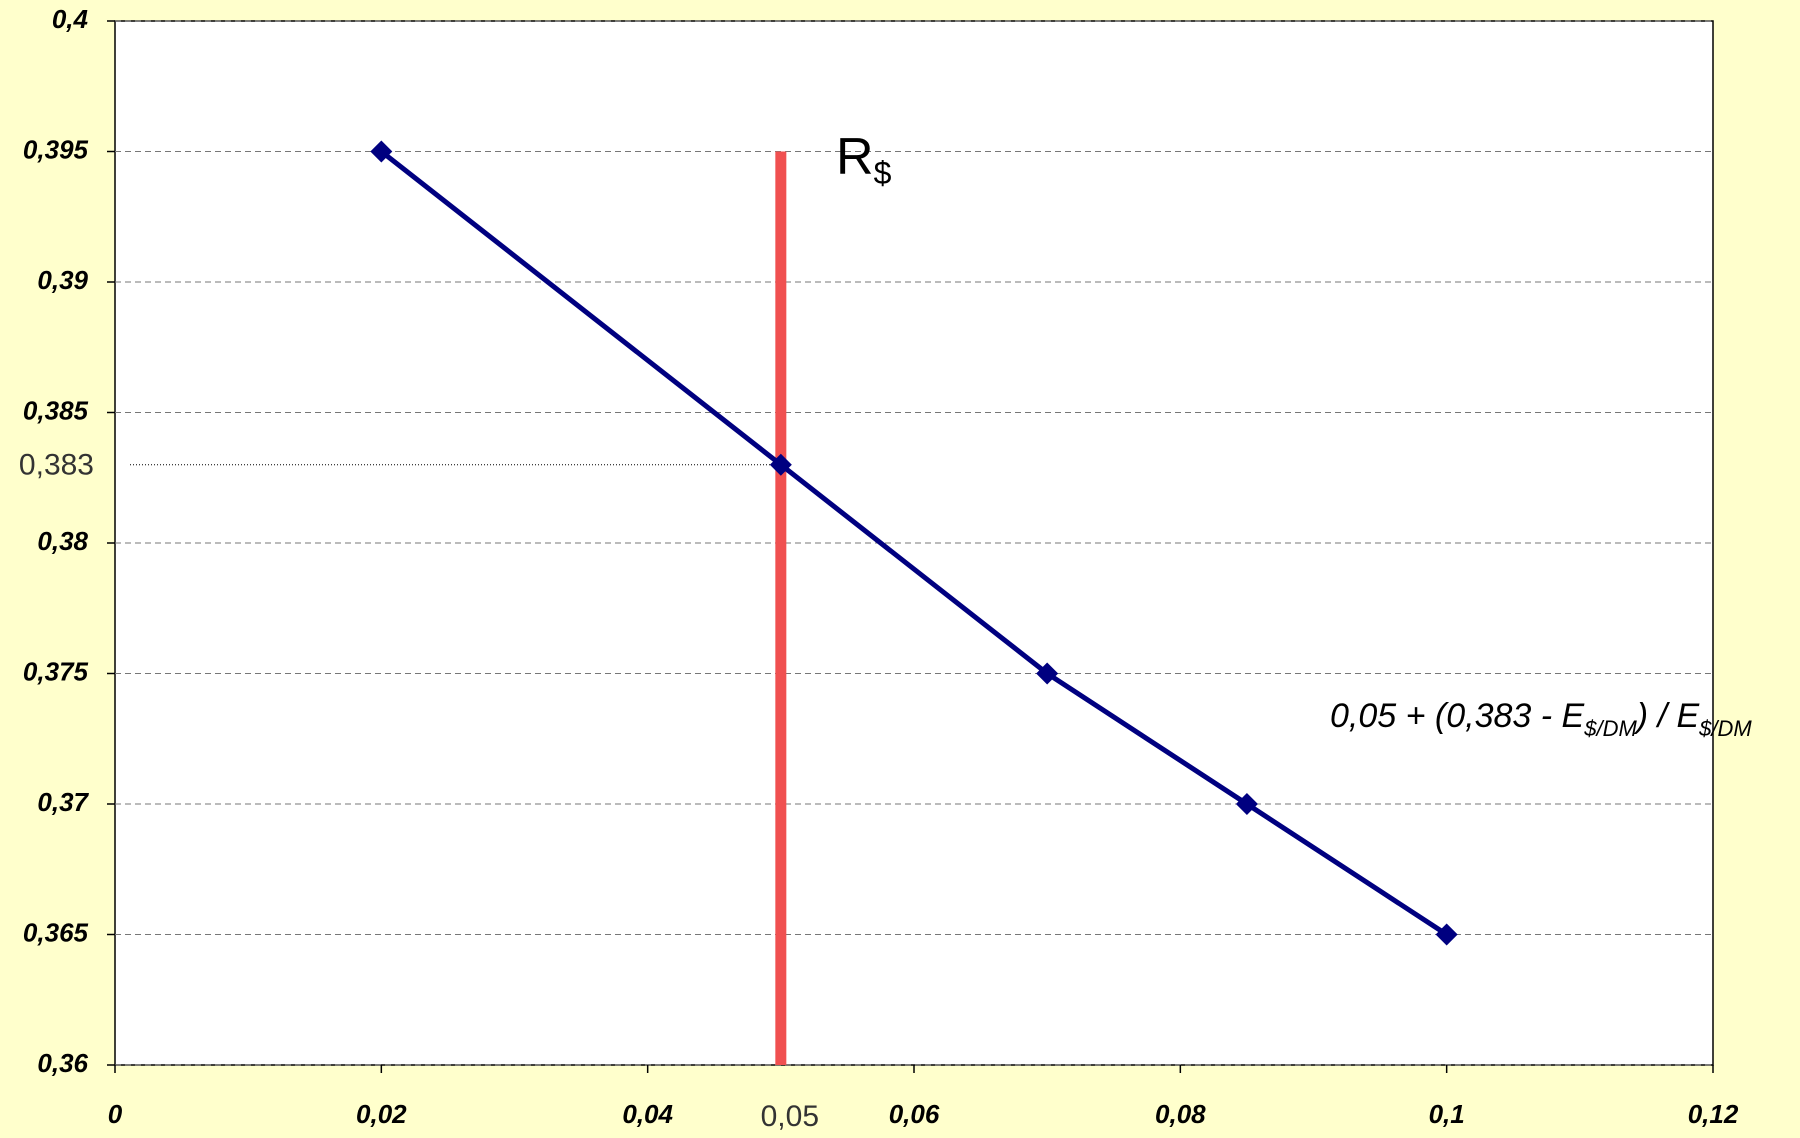  What do you see at coordinates (1666, 716) in the screenshot?
I see `annotation-text: ) / E` at bounding box center [1666, 716].